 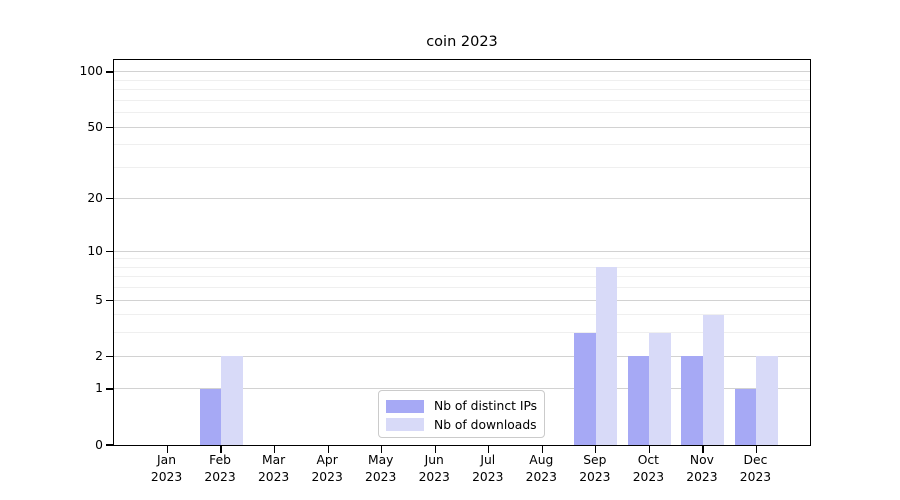 What do you see at coordinates (95, 126) in the screenshot?
I see `y-axis-tick-label: 50` at bounding box center [95, 126].